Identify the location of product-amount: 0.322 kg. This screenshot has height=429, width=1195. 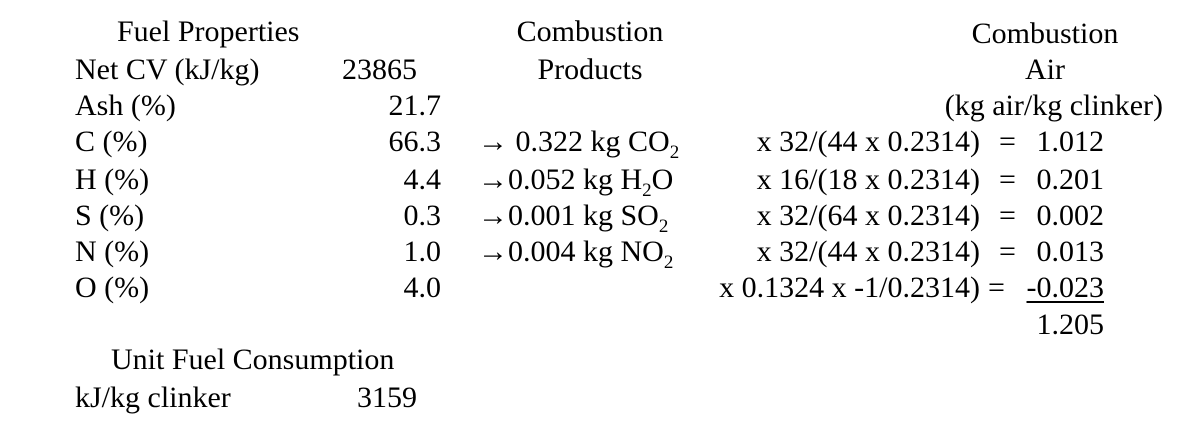
(568, 141).